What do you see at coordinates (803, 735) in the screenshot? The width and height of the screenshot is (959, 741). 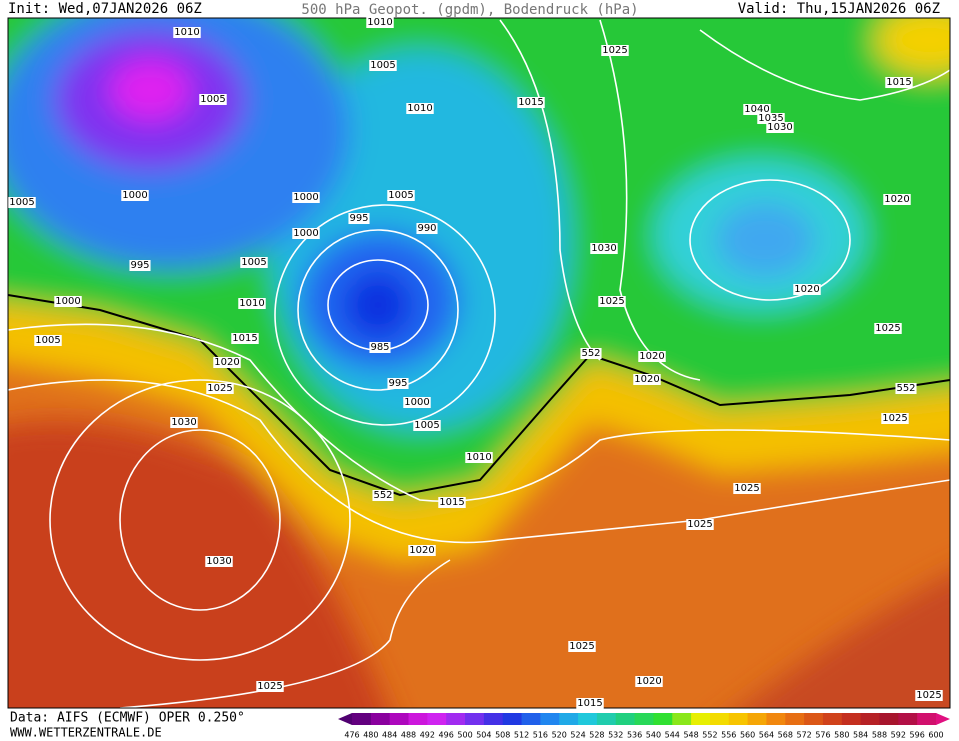 I see `scale-label: 572` at bounding box center [803, 735].